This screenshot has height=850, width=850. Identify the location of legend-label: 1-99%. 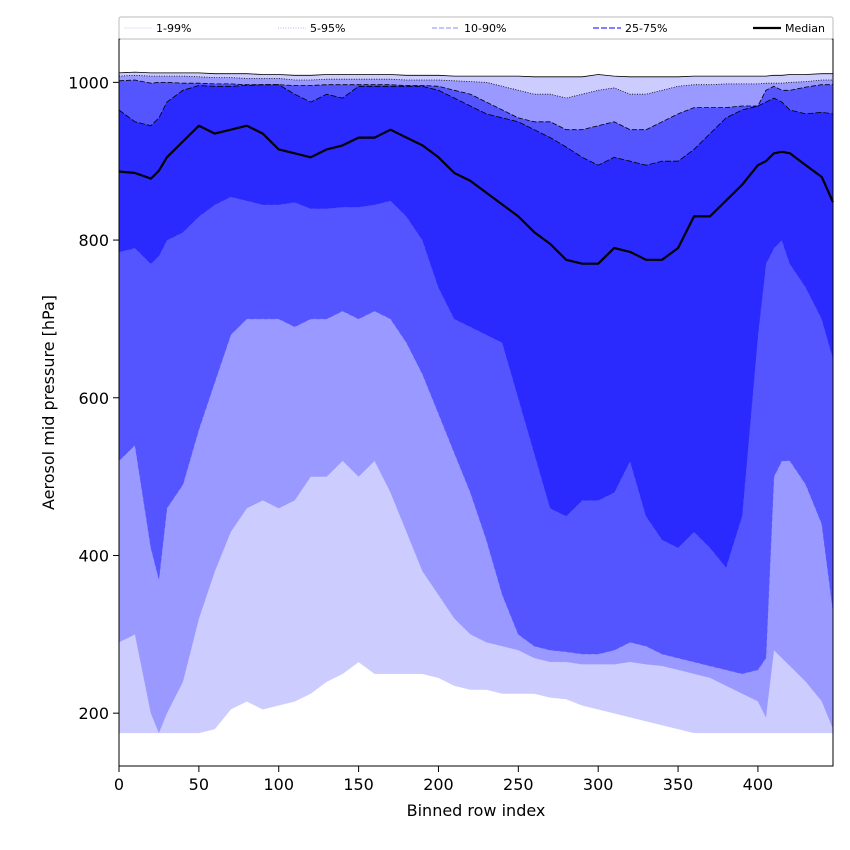
(173, 28).